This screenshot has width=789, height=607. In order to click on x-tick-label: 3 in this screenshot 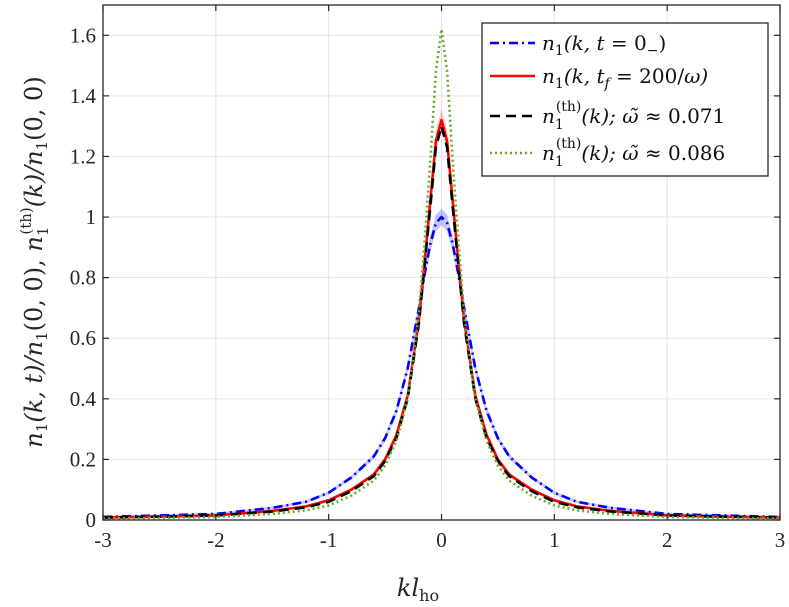, I will do `click(780, 540)`.